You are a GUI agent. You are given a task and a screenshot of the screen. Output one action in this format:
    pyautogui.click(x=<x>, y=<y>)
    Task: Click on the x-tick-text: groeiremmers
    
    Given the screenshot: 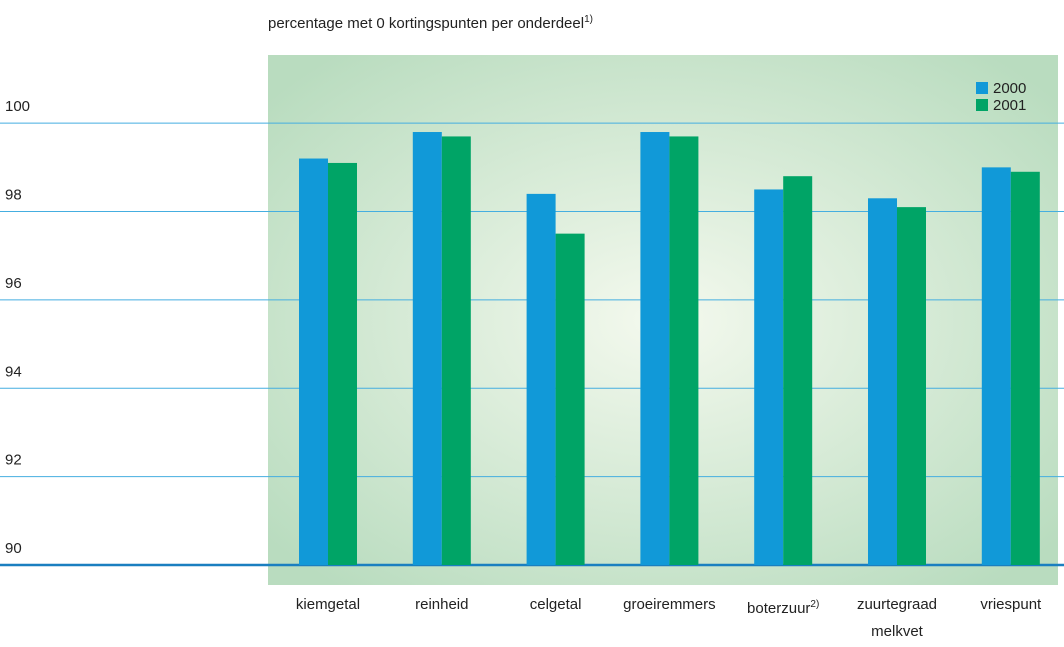 What is the action you would take?
    pyautogui.click(x=669, y=604)
    